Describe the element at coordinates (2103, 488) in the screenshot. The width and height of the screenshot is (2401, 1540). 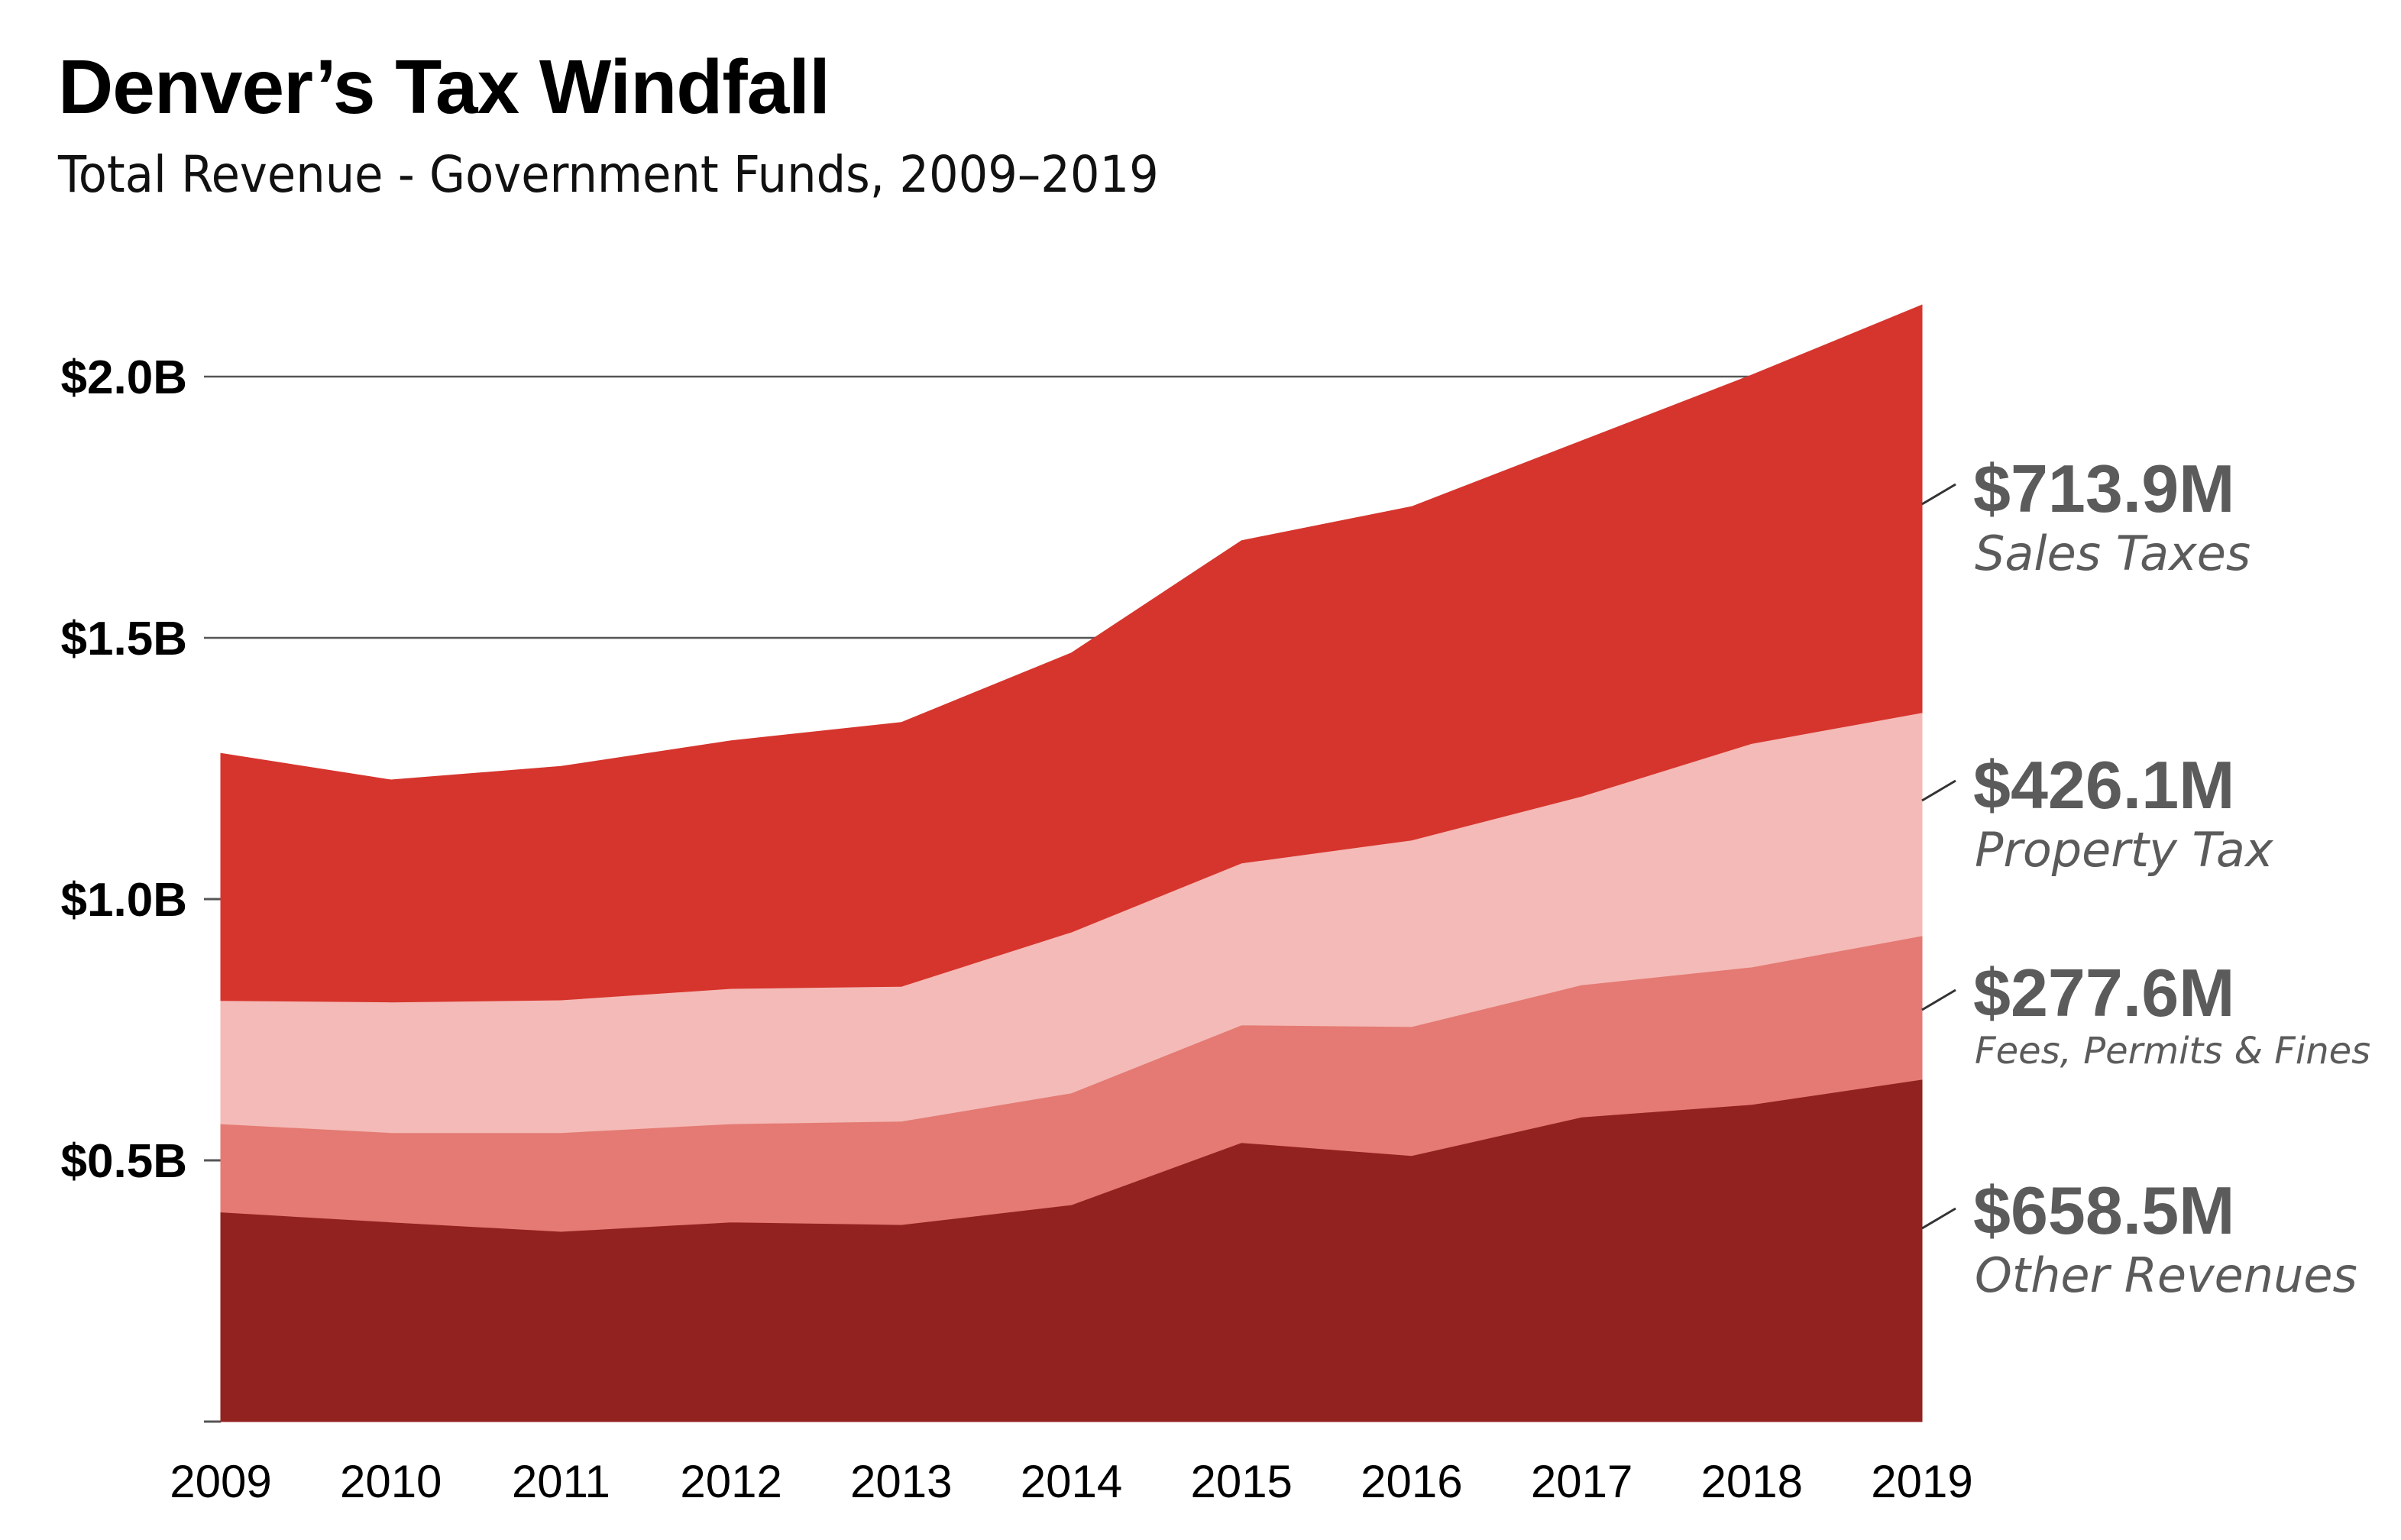
I see `series-end-value: $713.9M` at that location.